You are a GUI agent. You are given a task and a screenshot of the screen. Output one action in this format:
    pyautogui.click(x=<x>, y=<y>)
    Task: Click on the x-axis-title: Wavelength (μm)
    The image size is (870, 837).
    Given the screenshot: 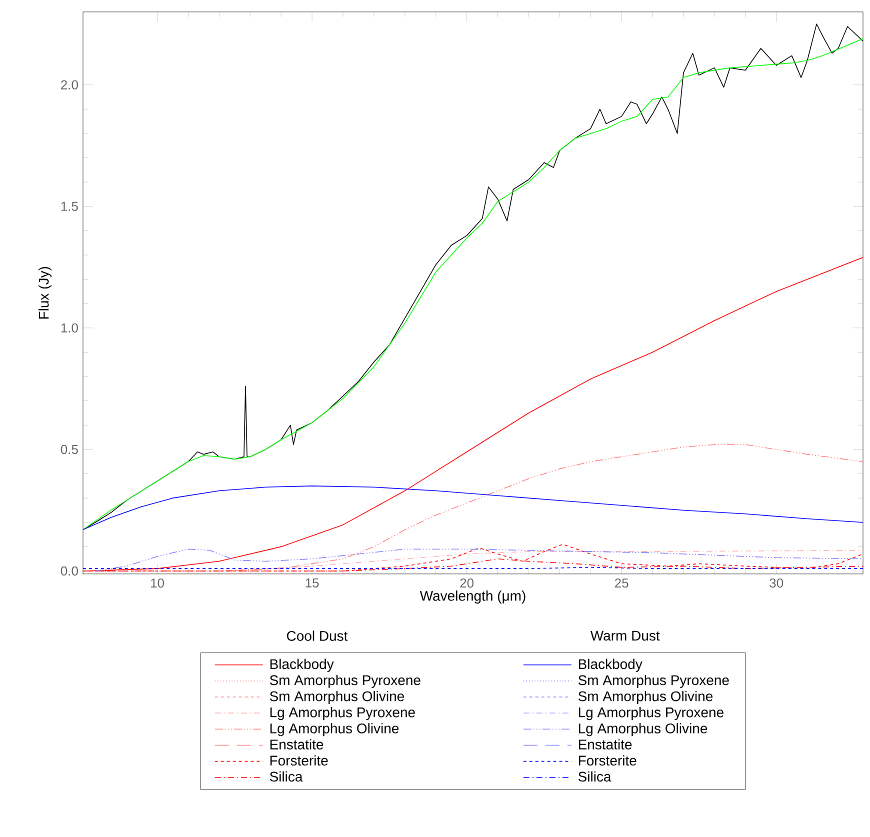 What is the action you would take?
    pyautogui.click(x=473, y=597)
    